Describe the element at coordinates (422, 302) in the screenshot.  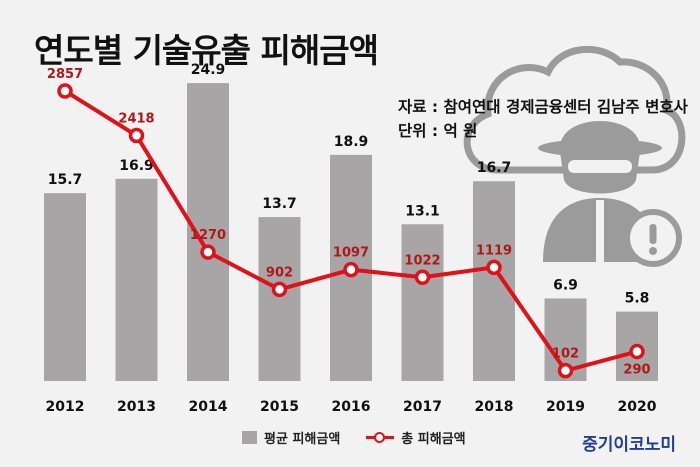
I see `bar-2017` at that location.